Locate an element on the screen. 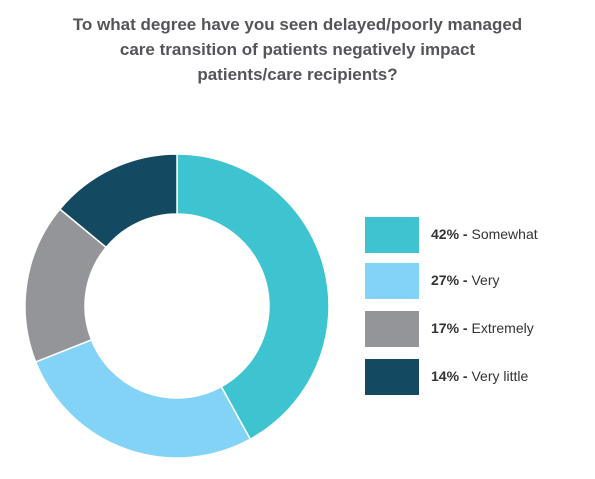  legend-label-very: 27% - Very is located at coordinates (465, 280).